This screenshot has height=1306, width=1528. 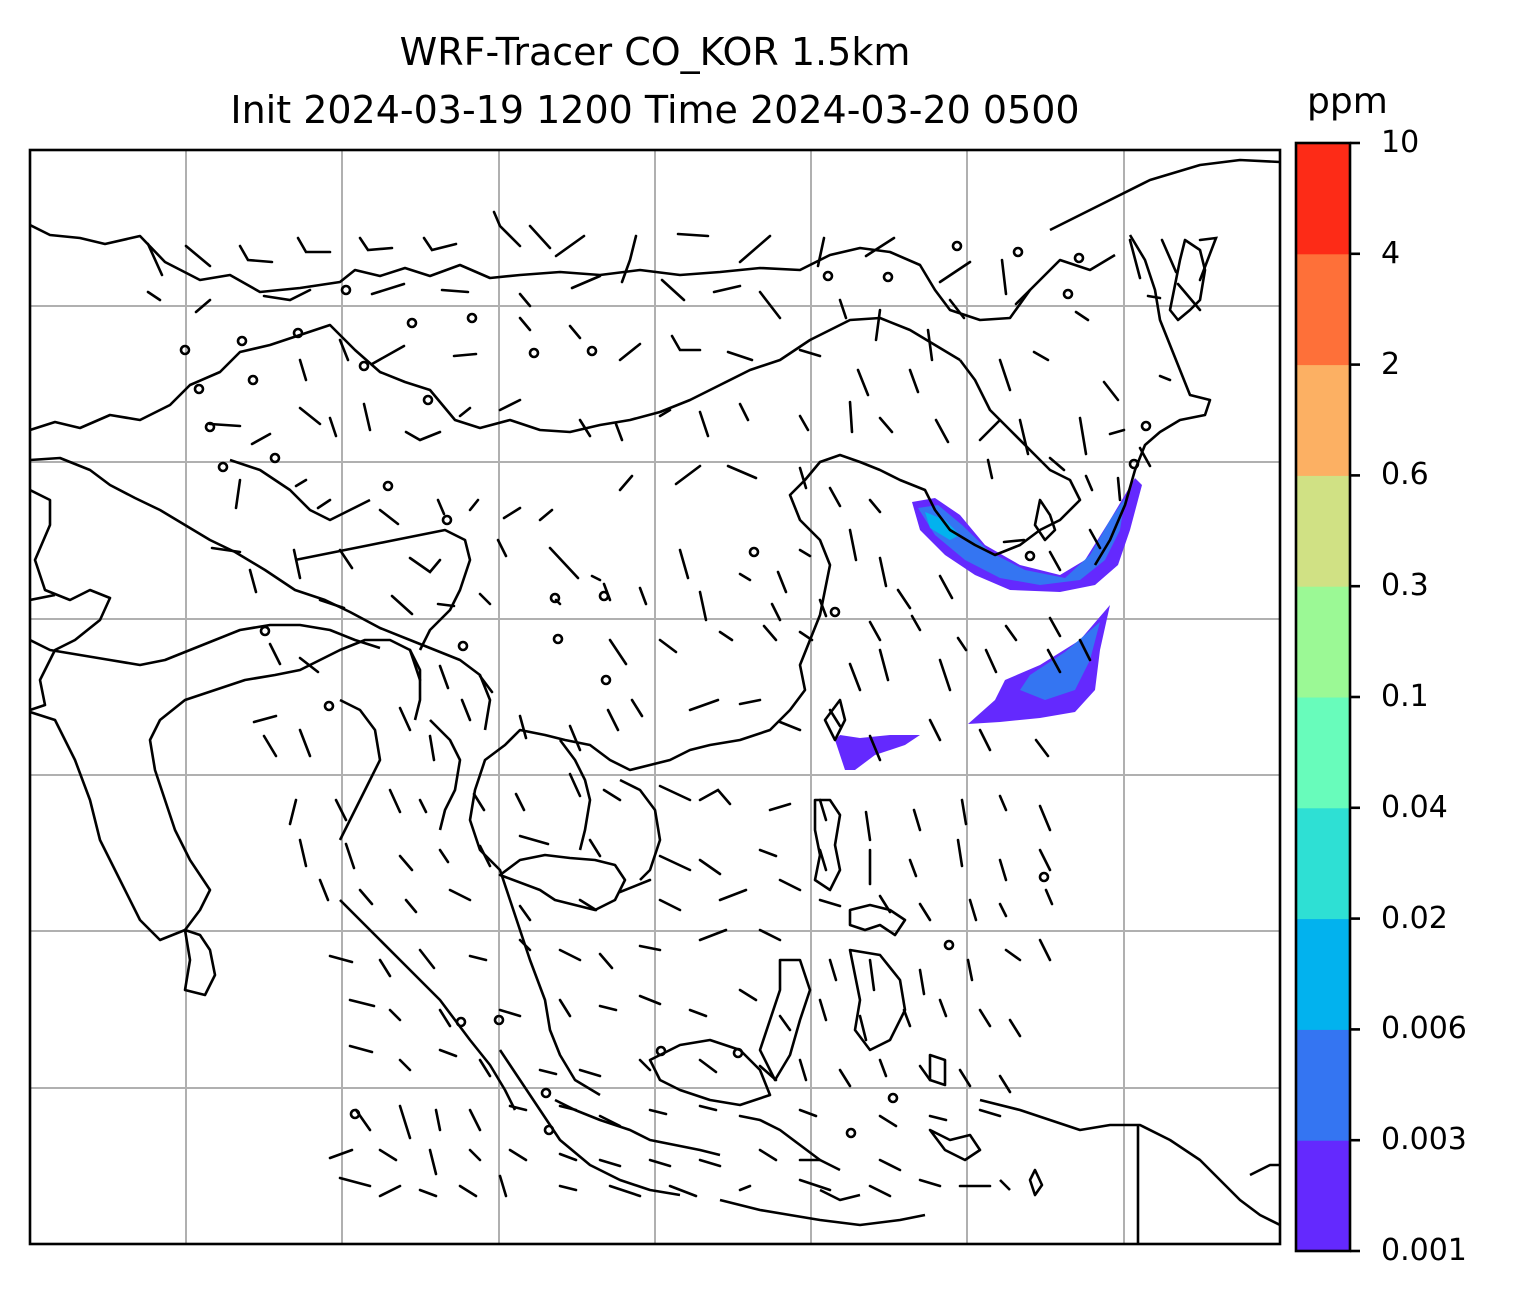 I want to click on colorbar-tick-label: 0.6, so click(x=1405, y=475).